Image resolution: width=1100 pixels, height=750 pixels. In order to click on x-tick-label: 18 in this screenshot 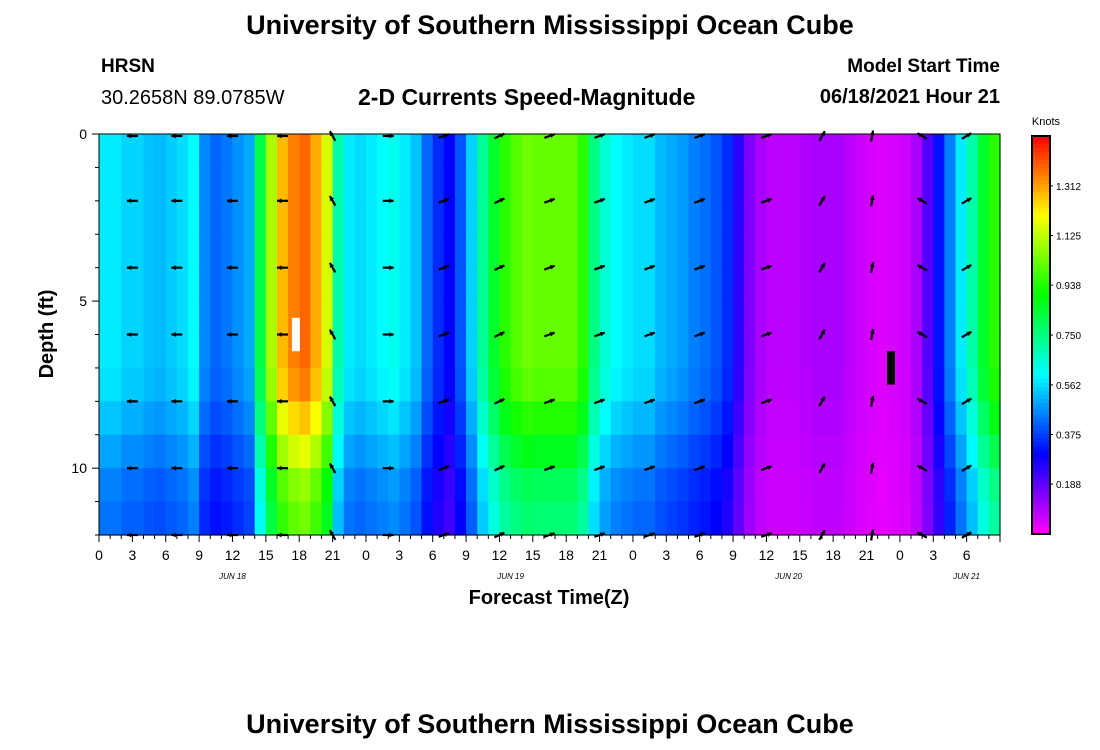, I will do `click(833, 555)`.